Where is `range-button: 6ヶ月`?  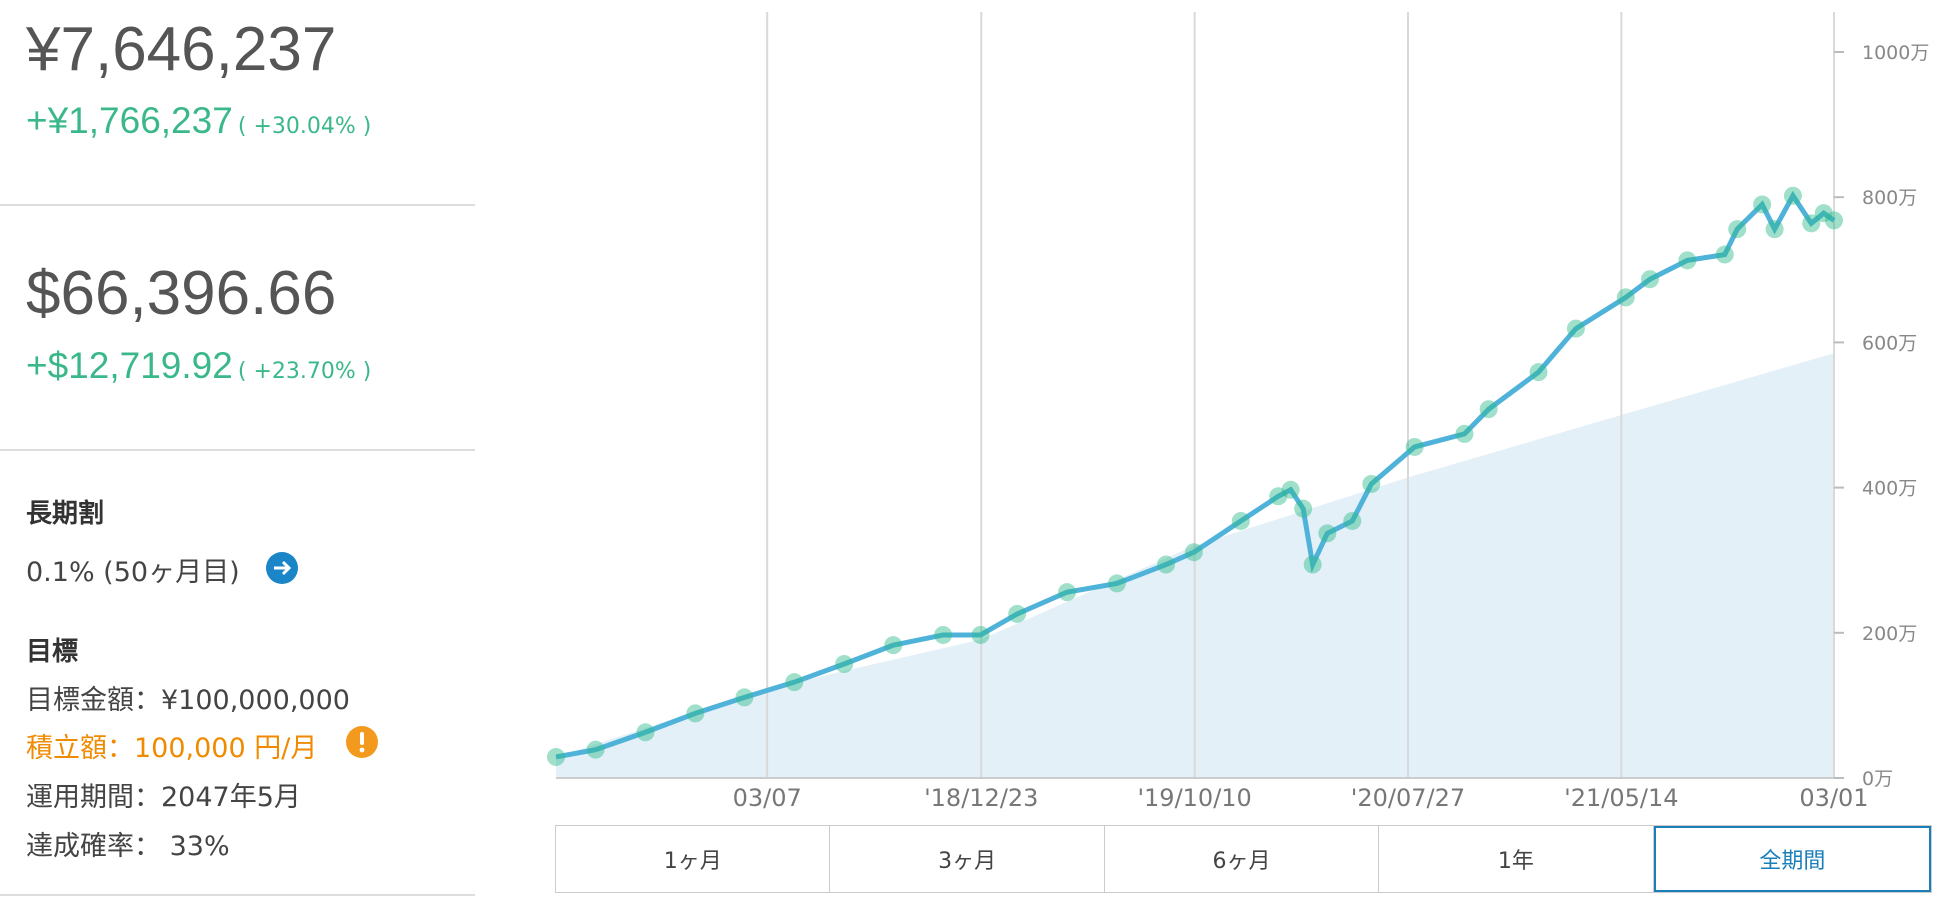 range-button: 6ヶ月 is located at coordinates (1242, 859).